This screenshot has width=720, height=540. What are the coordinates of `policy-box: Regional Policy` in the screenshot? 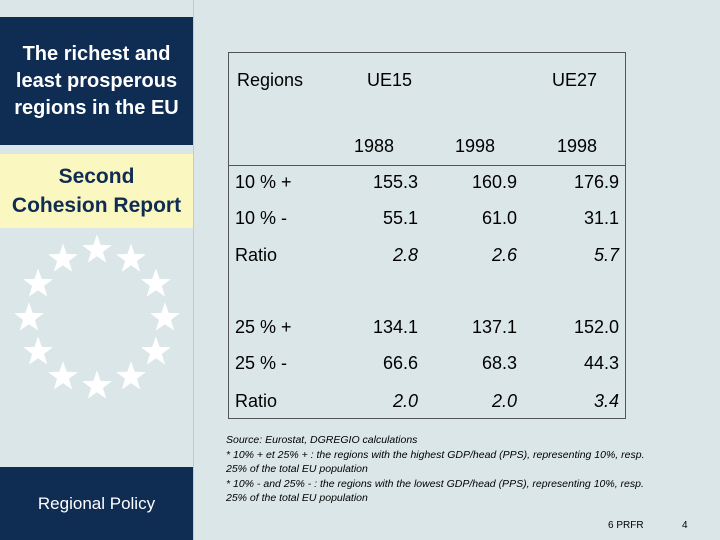 It's located at (96, 503).